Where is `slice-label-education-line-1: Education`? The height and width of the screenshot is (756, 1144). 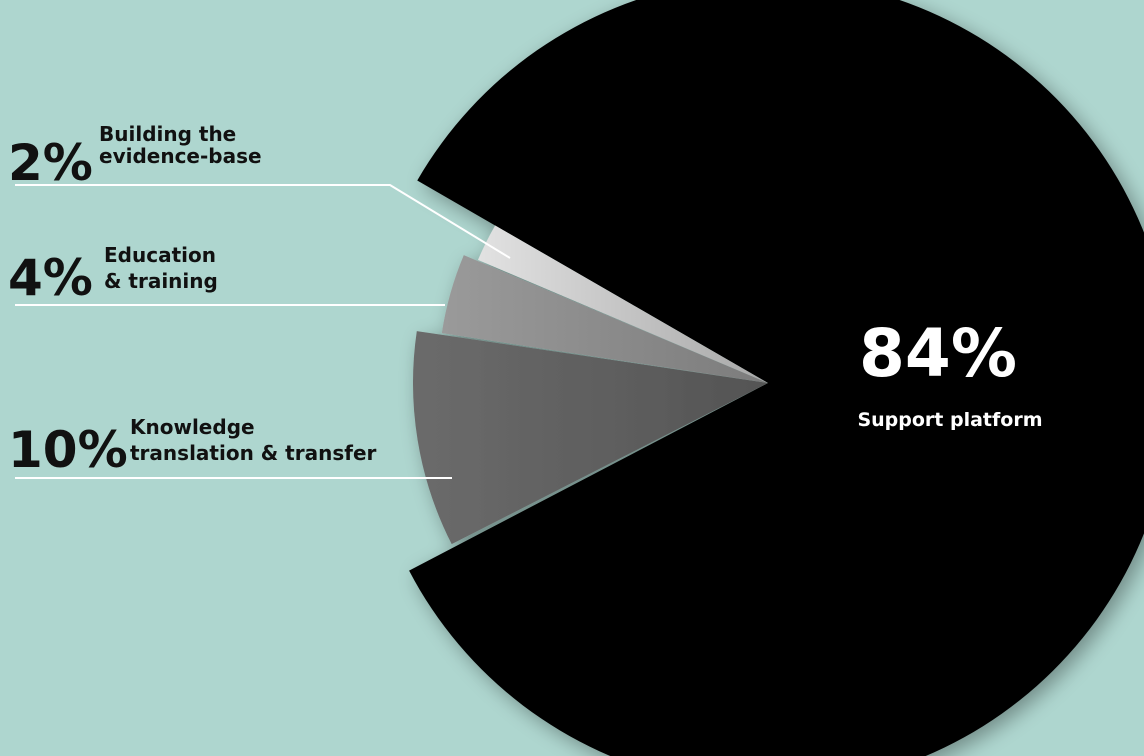 slice-label-education-line-1: Education is located at coordinates (160, 255).